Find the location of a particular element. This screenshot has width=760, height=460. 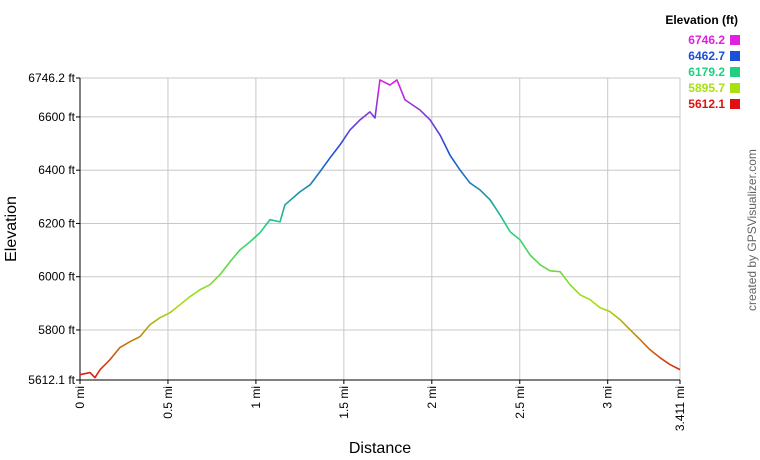

x-tick-label: 3.411 mi is located at coordinates (680, 408).